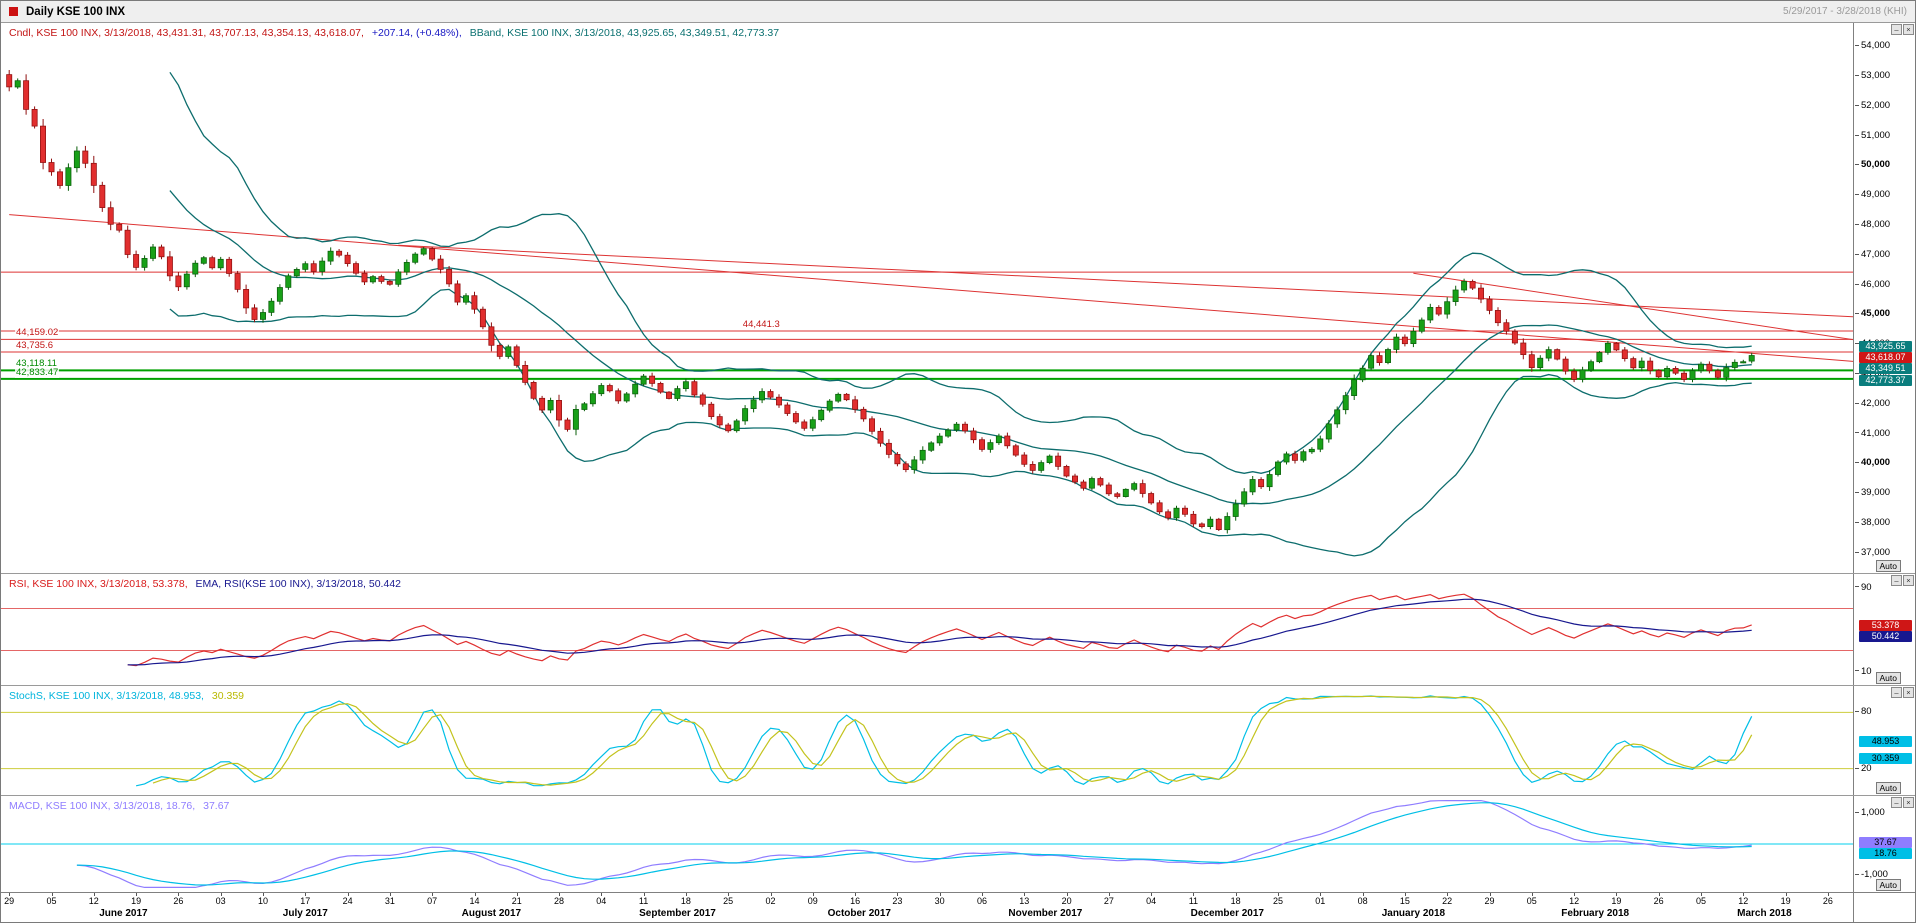  Describe the element at coordinates (1413, 913) in the screenshot. I see `month-label: January 2018` at that location.